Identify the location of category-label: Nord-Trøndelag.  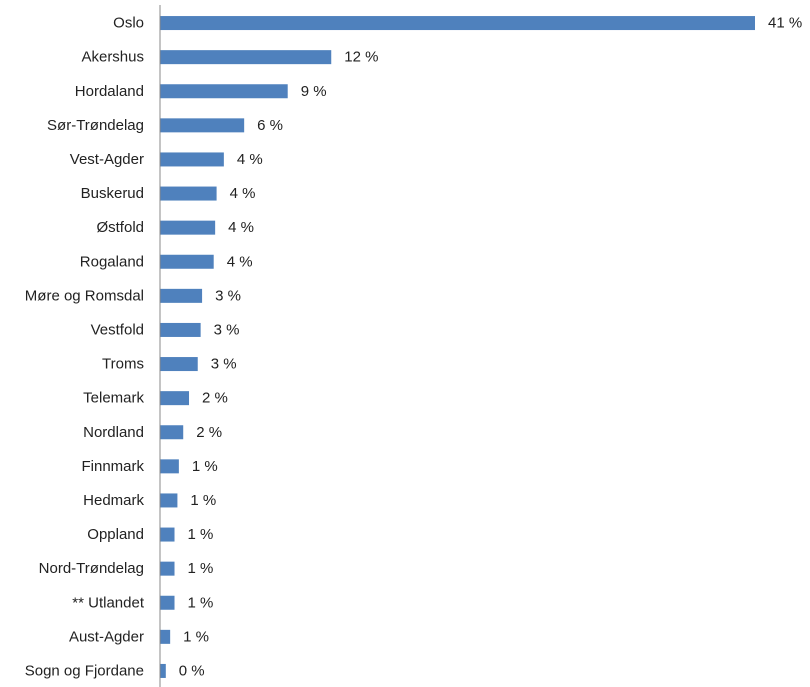
(91, 568).